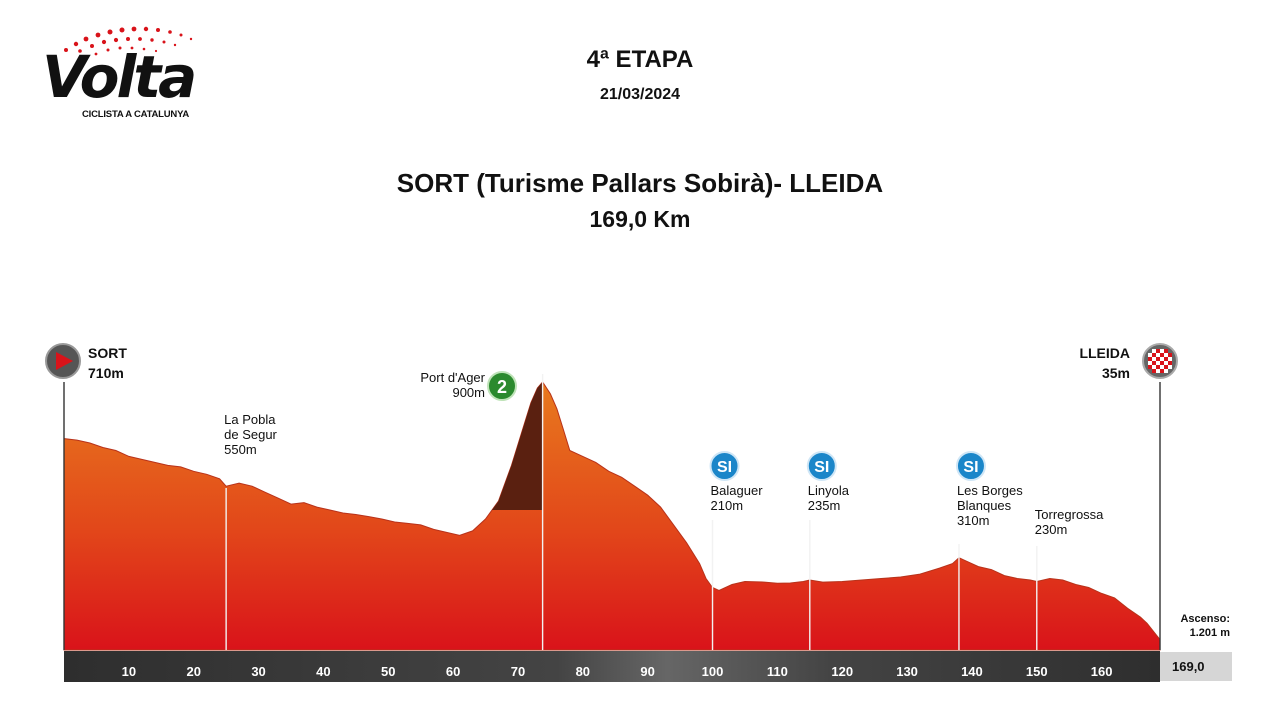  I want to click on kom-badge-icon, so click(502, 386).